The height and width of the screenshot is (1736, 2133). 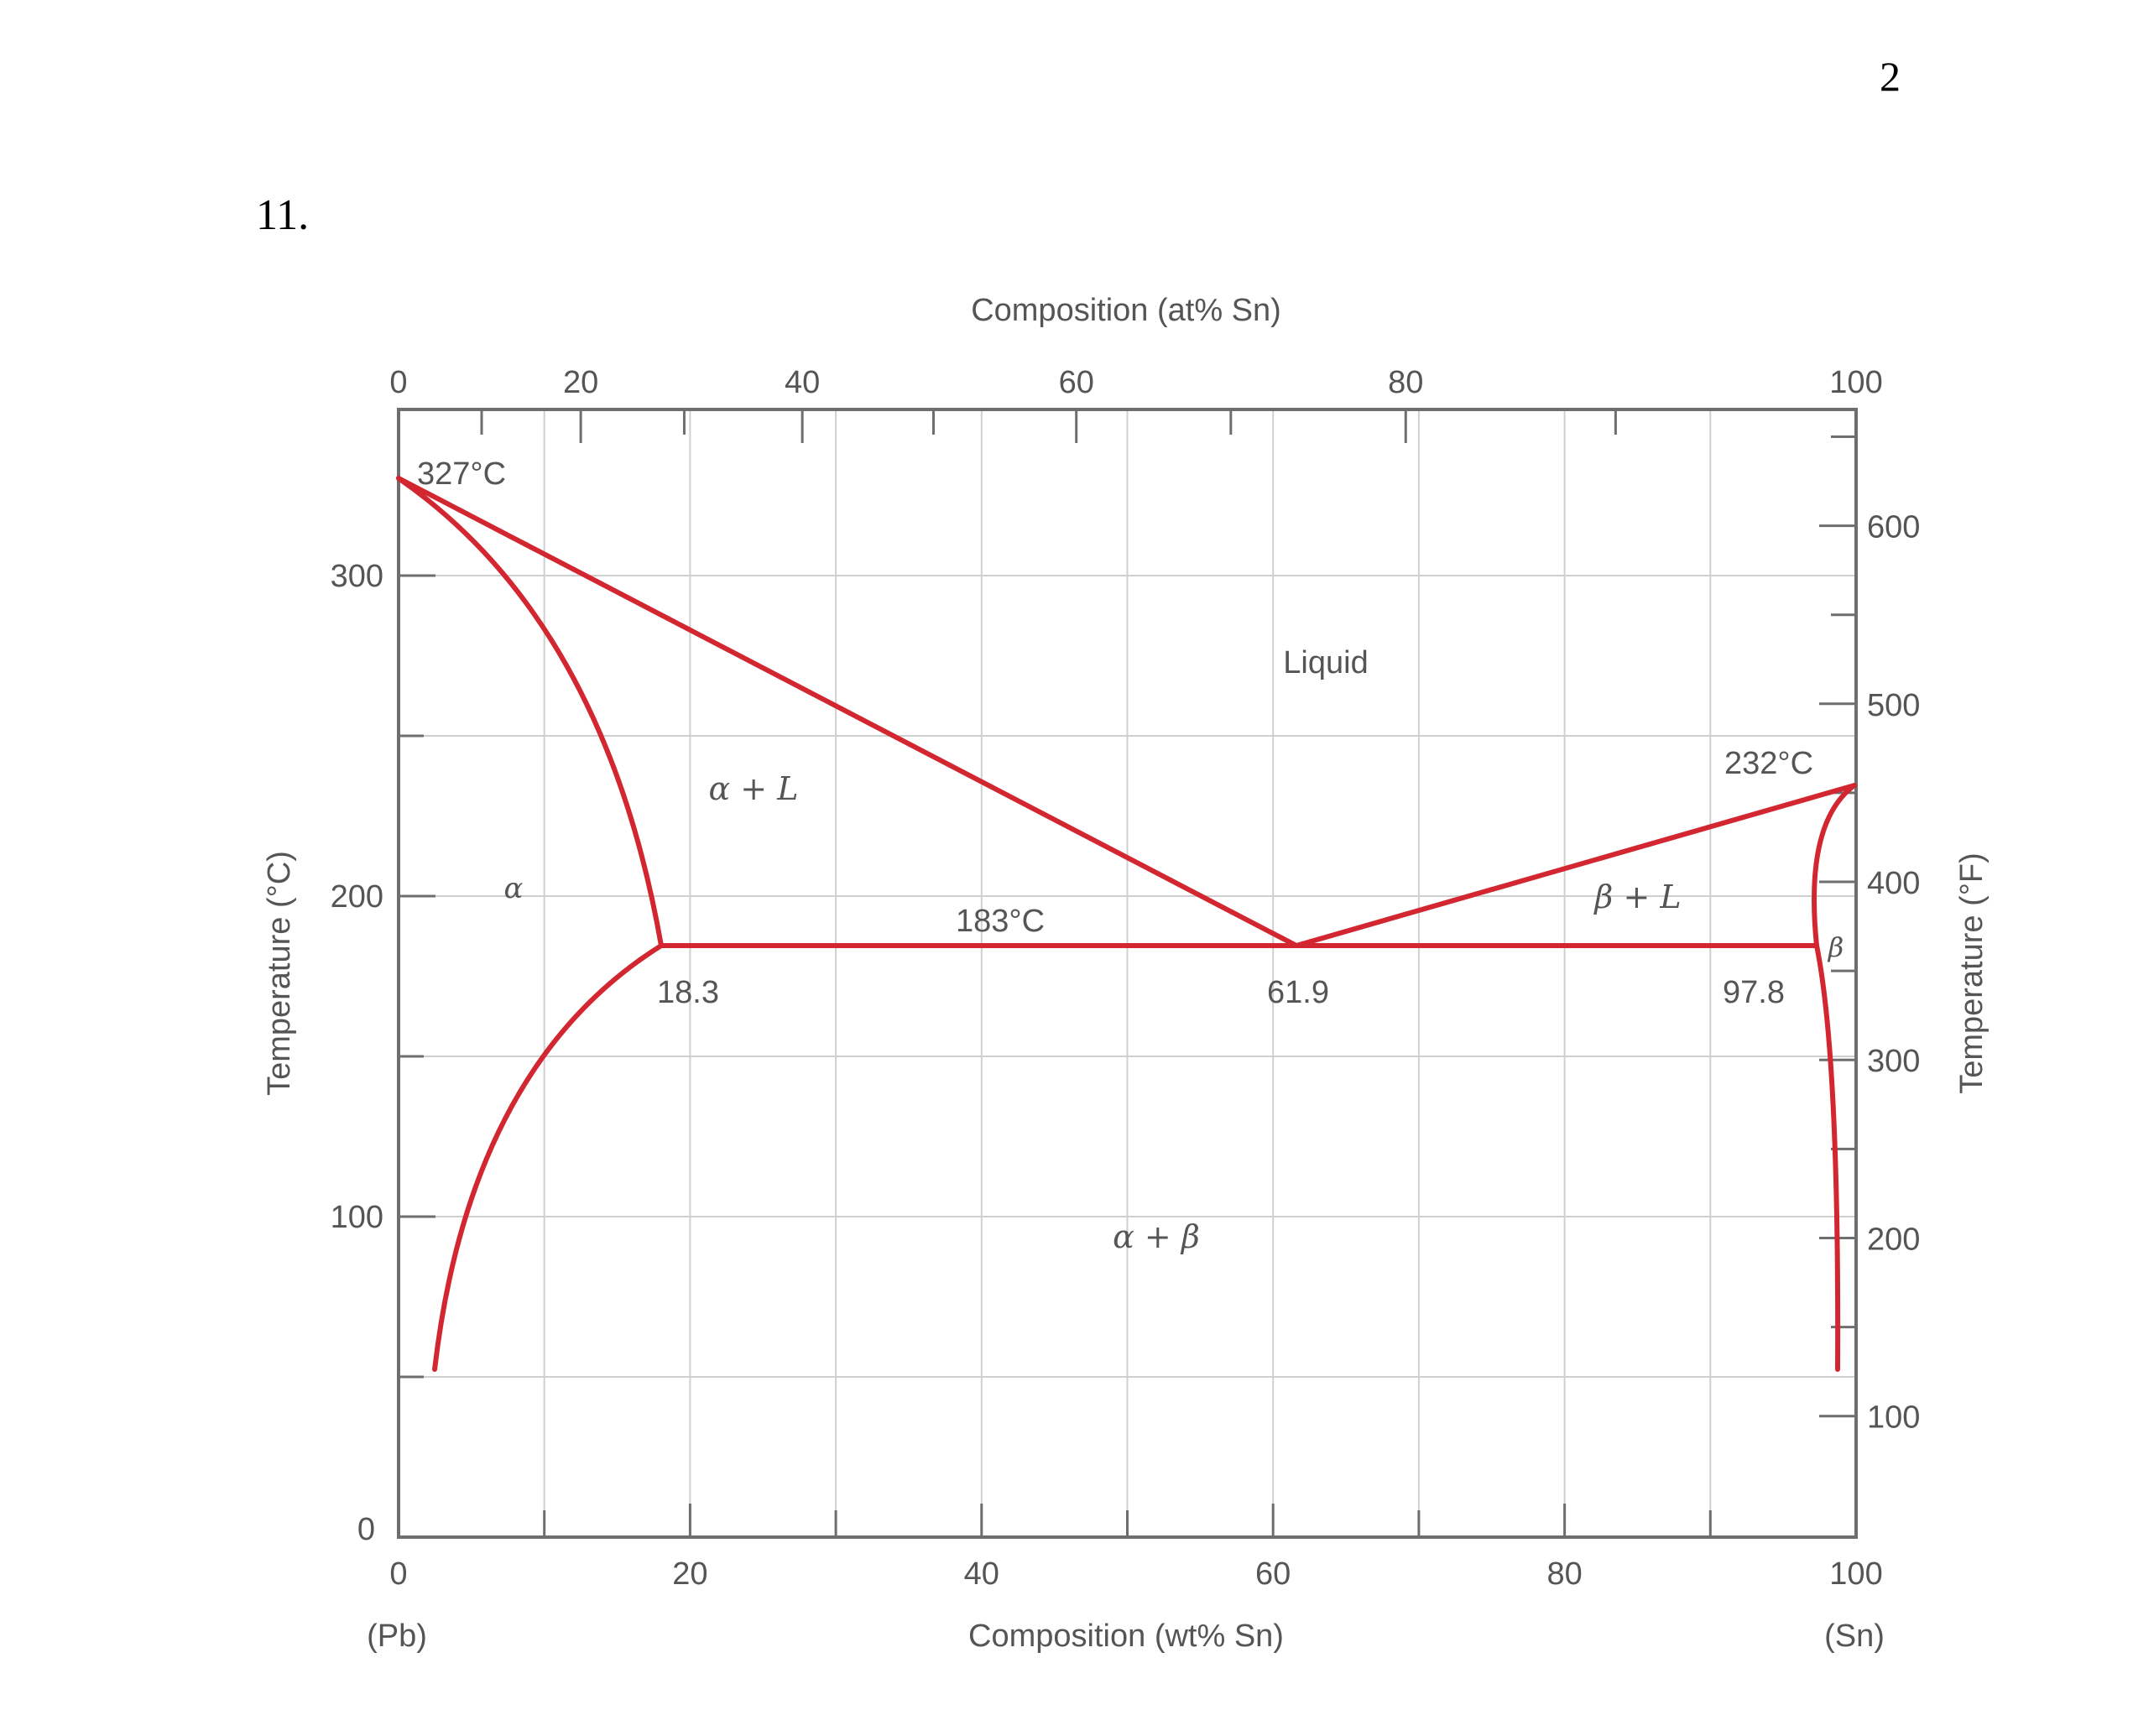 What do you see at coordinates (1564, 1574) in the screenshot?
I see `bottom-tick-label: 80` at bounding box center [1564, 1574].